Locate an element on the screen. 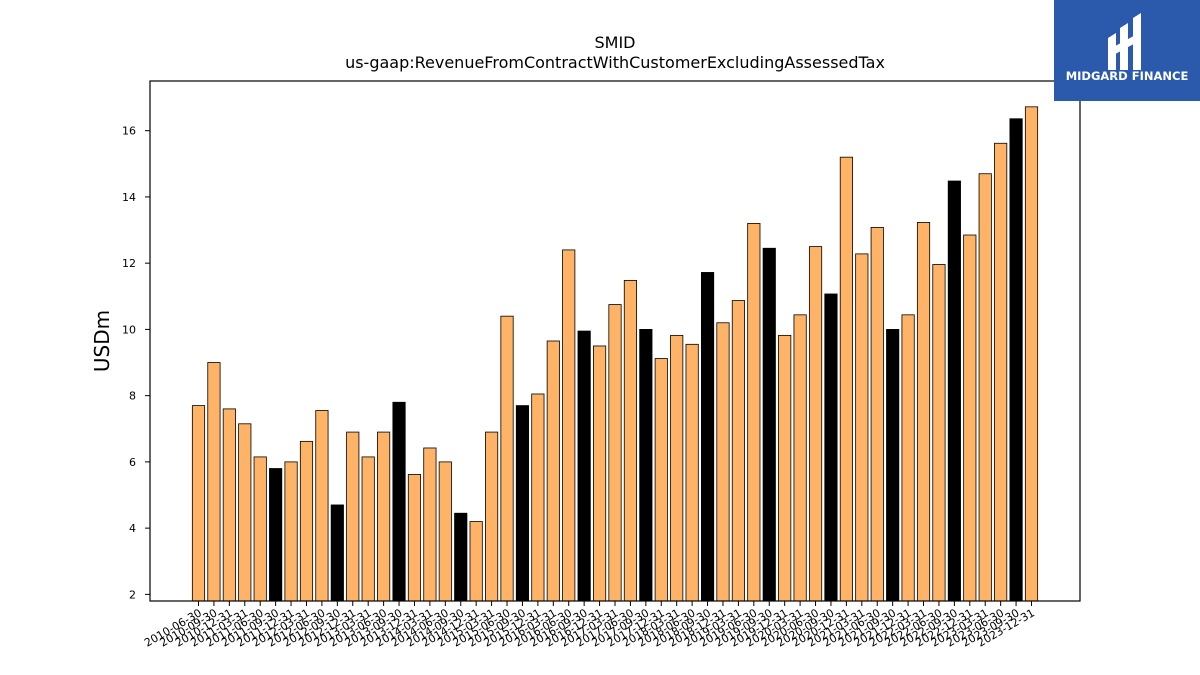 The height and width of the screenshot is (675, 1200). brand-logo: MIDGARD FINANCE is located at coordinates (1127, 50).